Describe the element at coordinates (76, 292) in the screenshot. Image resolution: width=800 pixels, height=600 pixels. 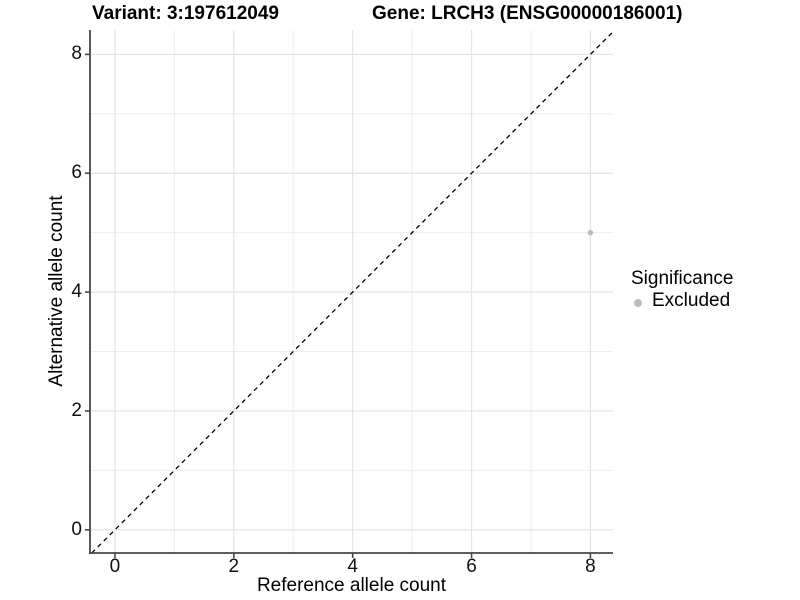
I see `y-tick-label: 4` at that location.